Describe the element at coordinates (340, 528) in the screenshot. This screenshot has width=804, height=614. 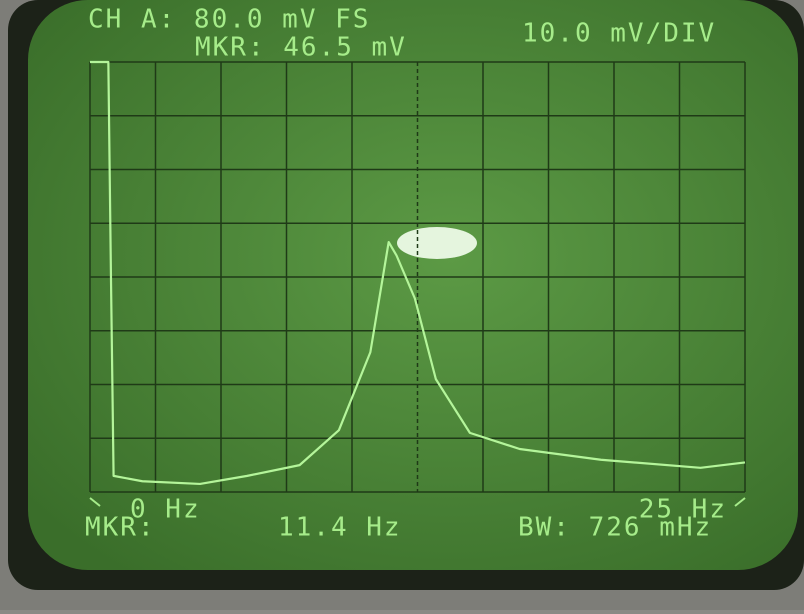
I see `footer-marker-value: 11.4 Hz` at that location.